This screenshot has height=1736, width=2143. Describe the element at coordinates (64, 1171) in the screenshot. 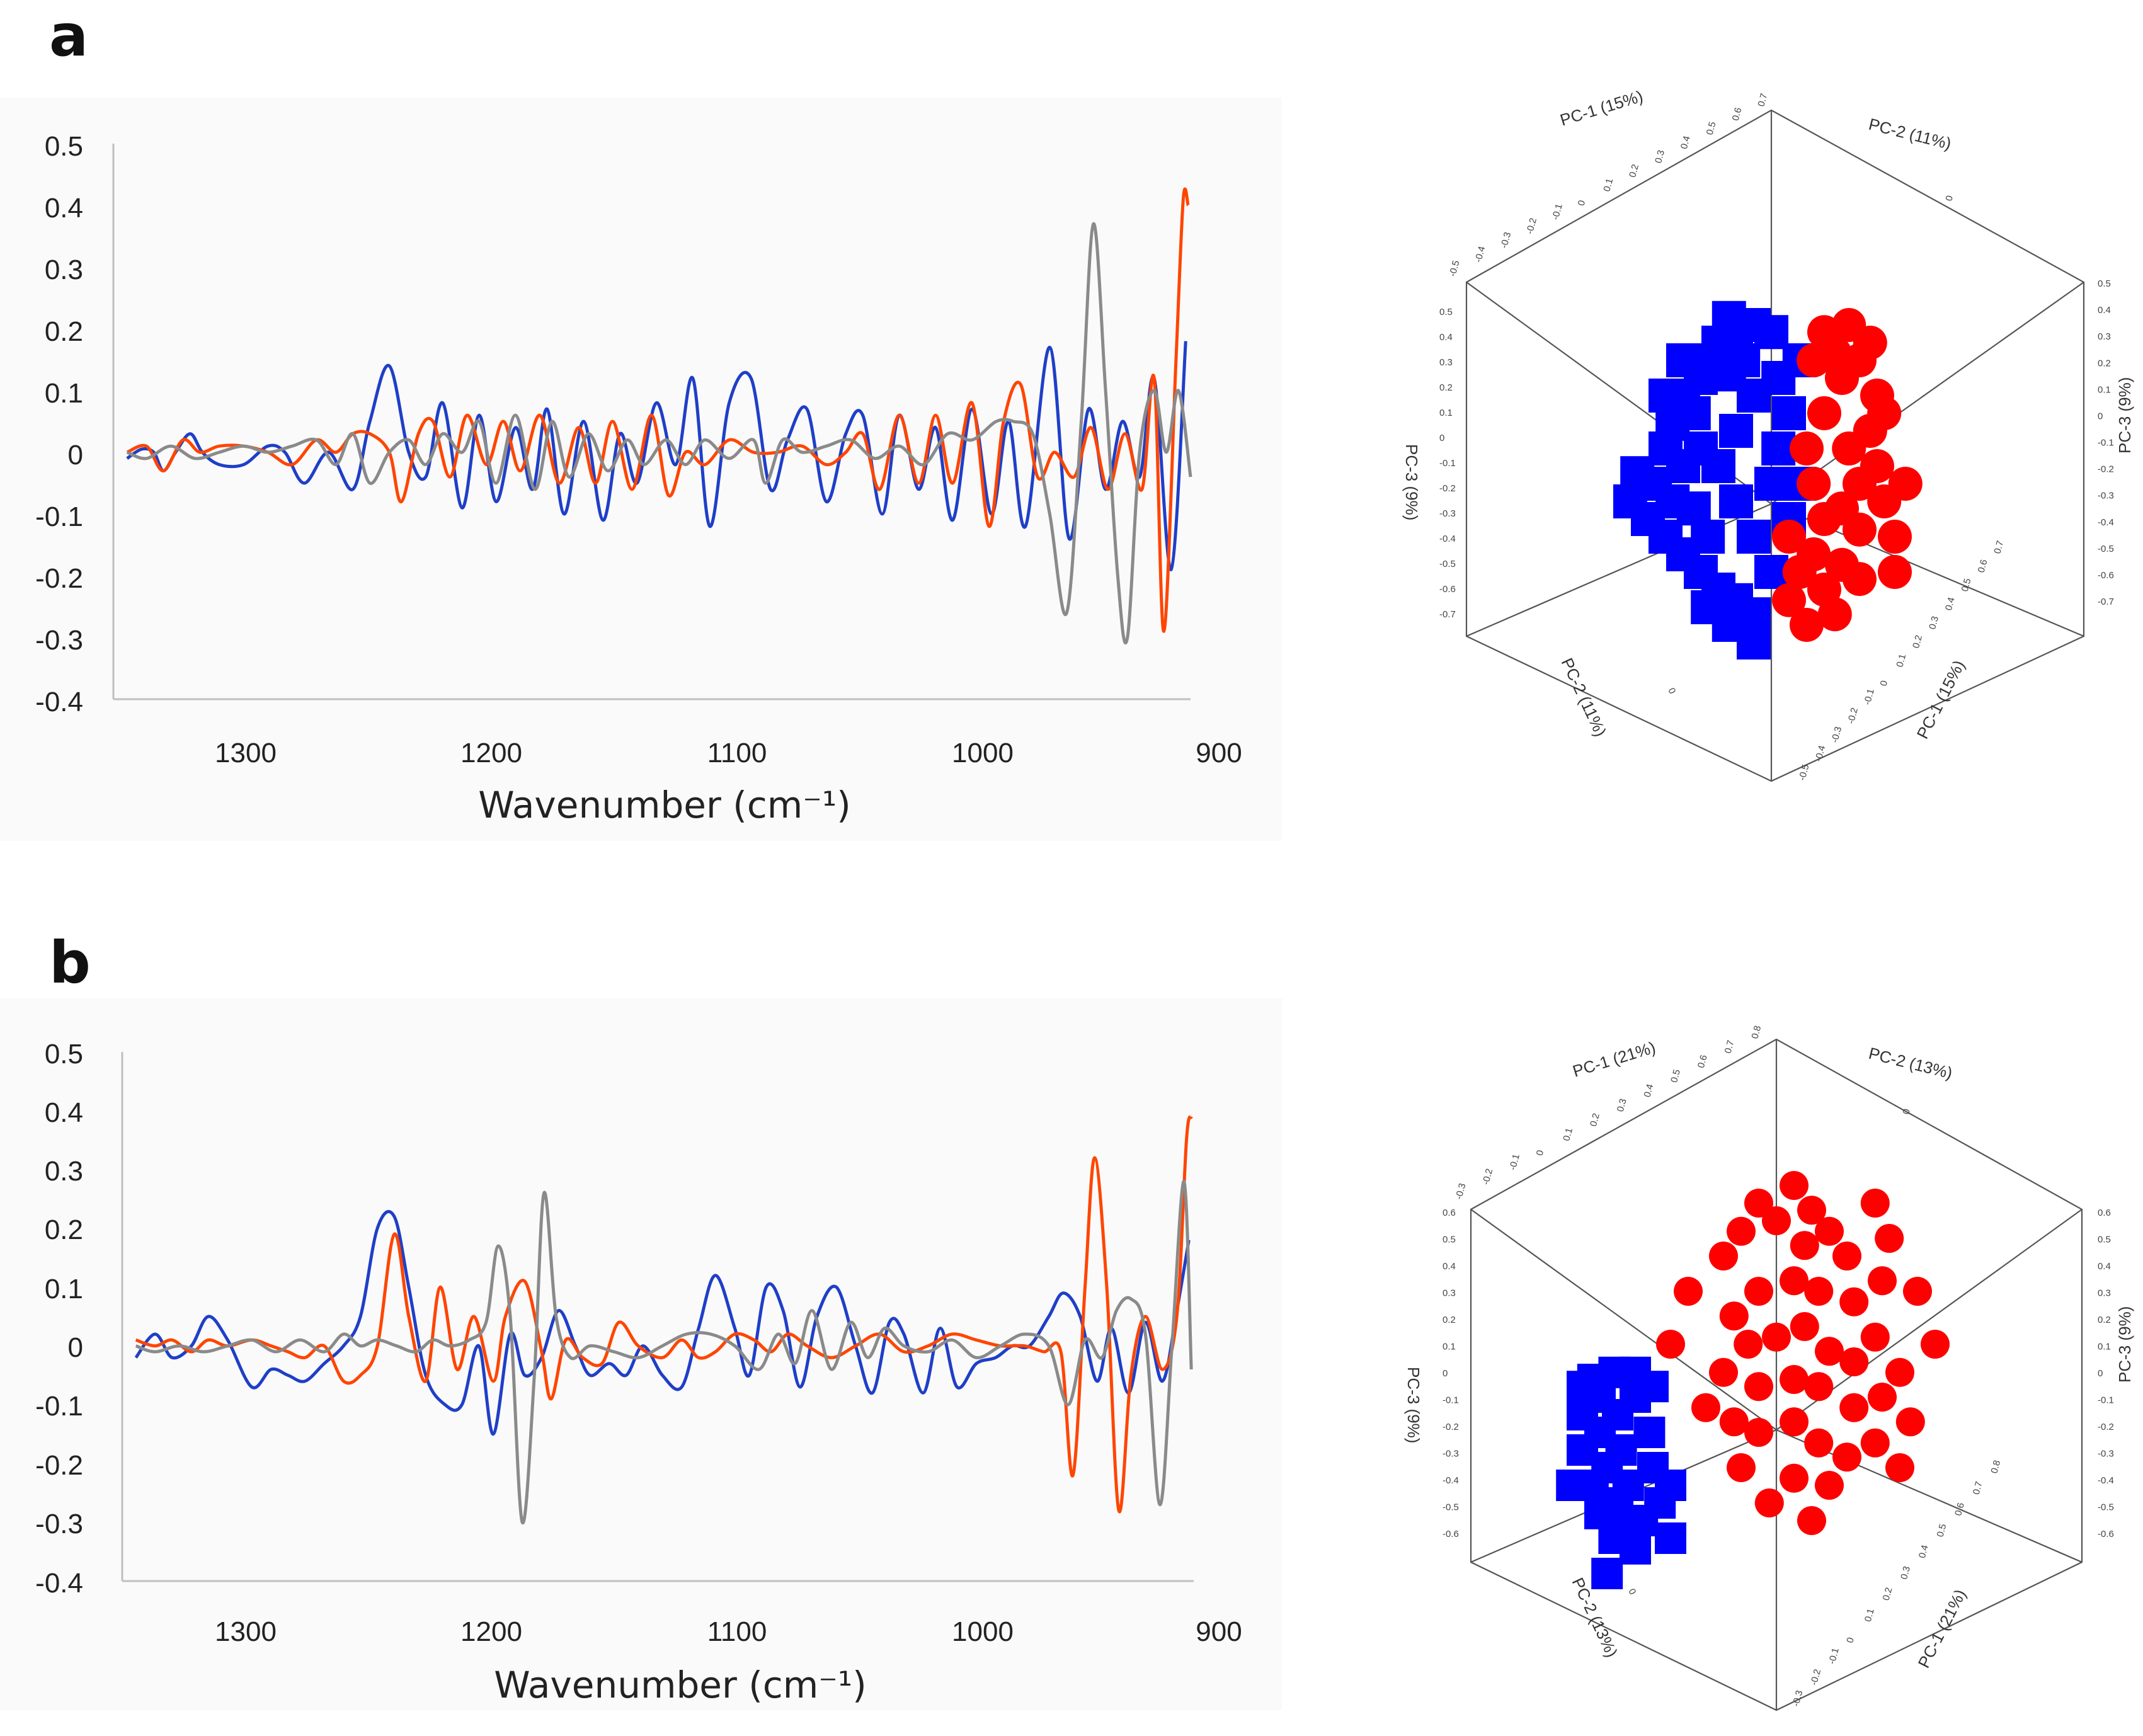

I see `y-tick-label: 0.3` at that location.